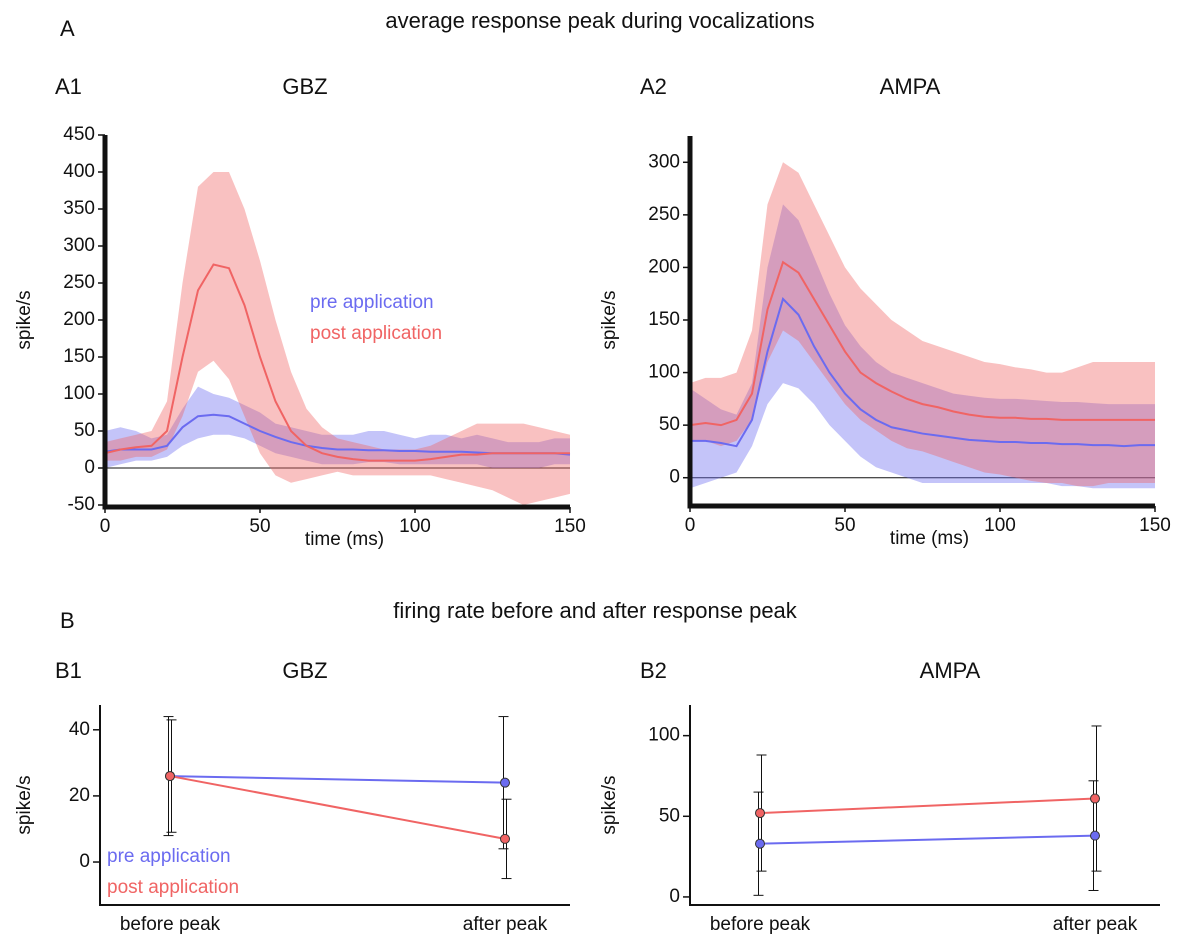  What do you see at coordinates (653, 86) in the screenshot?
I see `panel-label: A2` at bounding box center [653, 86].